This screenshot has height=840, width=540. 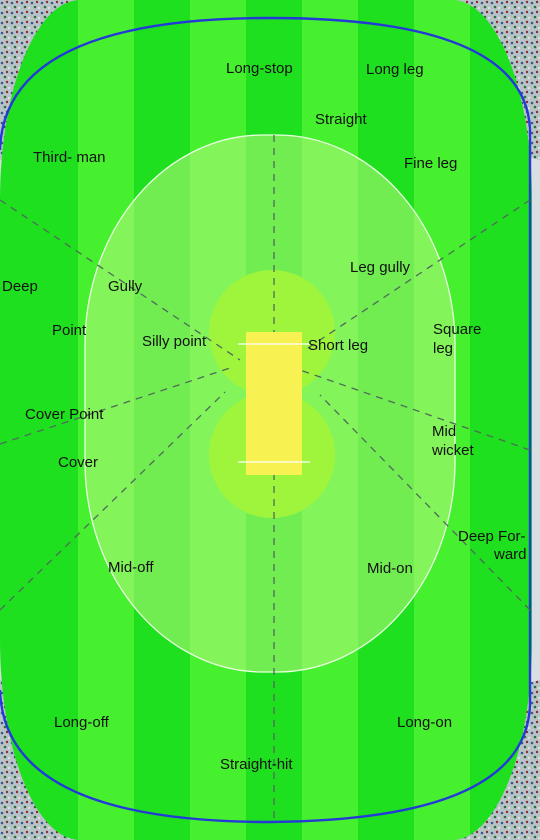 I want to click on label-long-leg: Long leg, so click(x=395, y=69).